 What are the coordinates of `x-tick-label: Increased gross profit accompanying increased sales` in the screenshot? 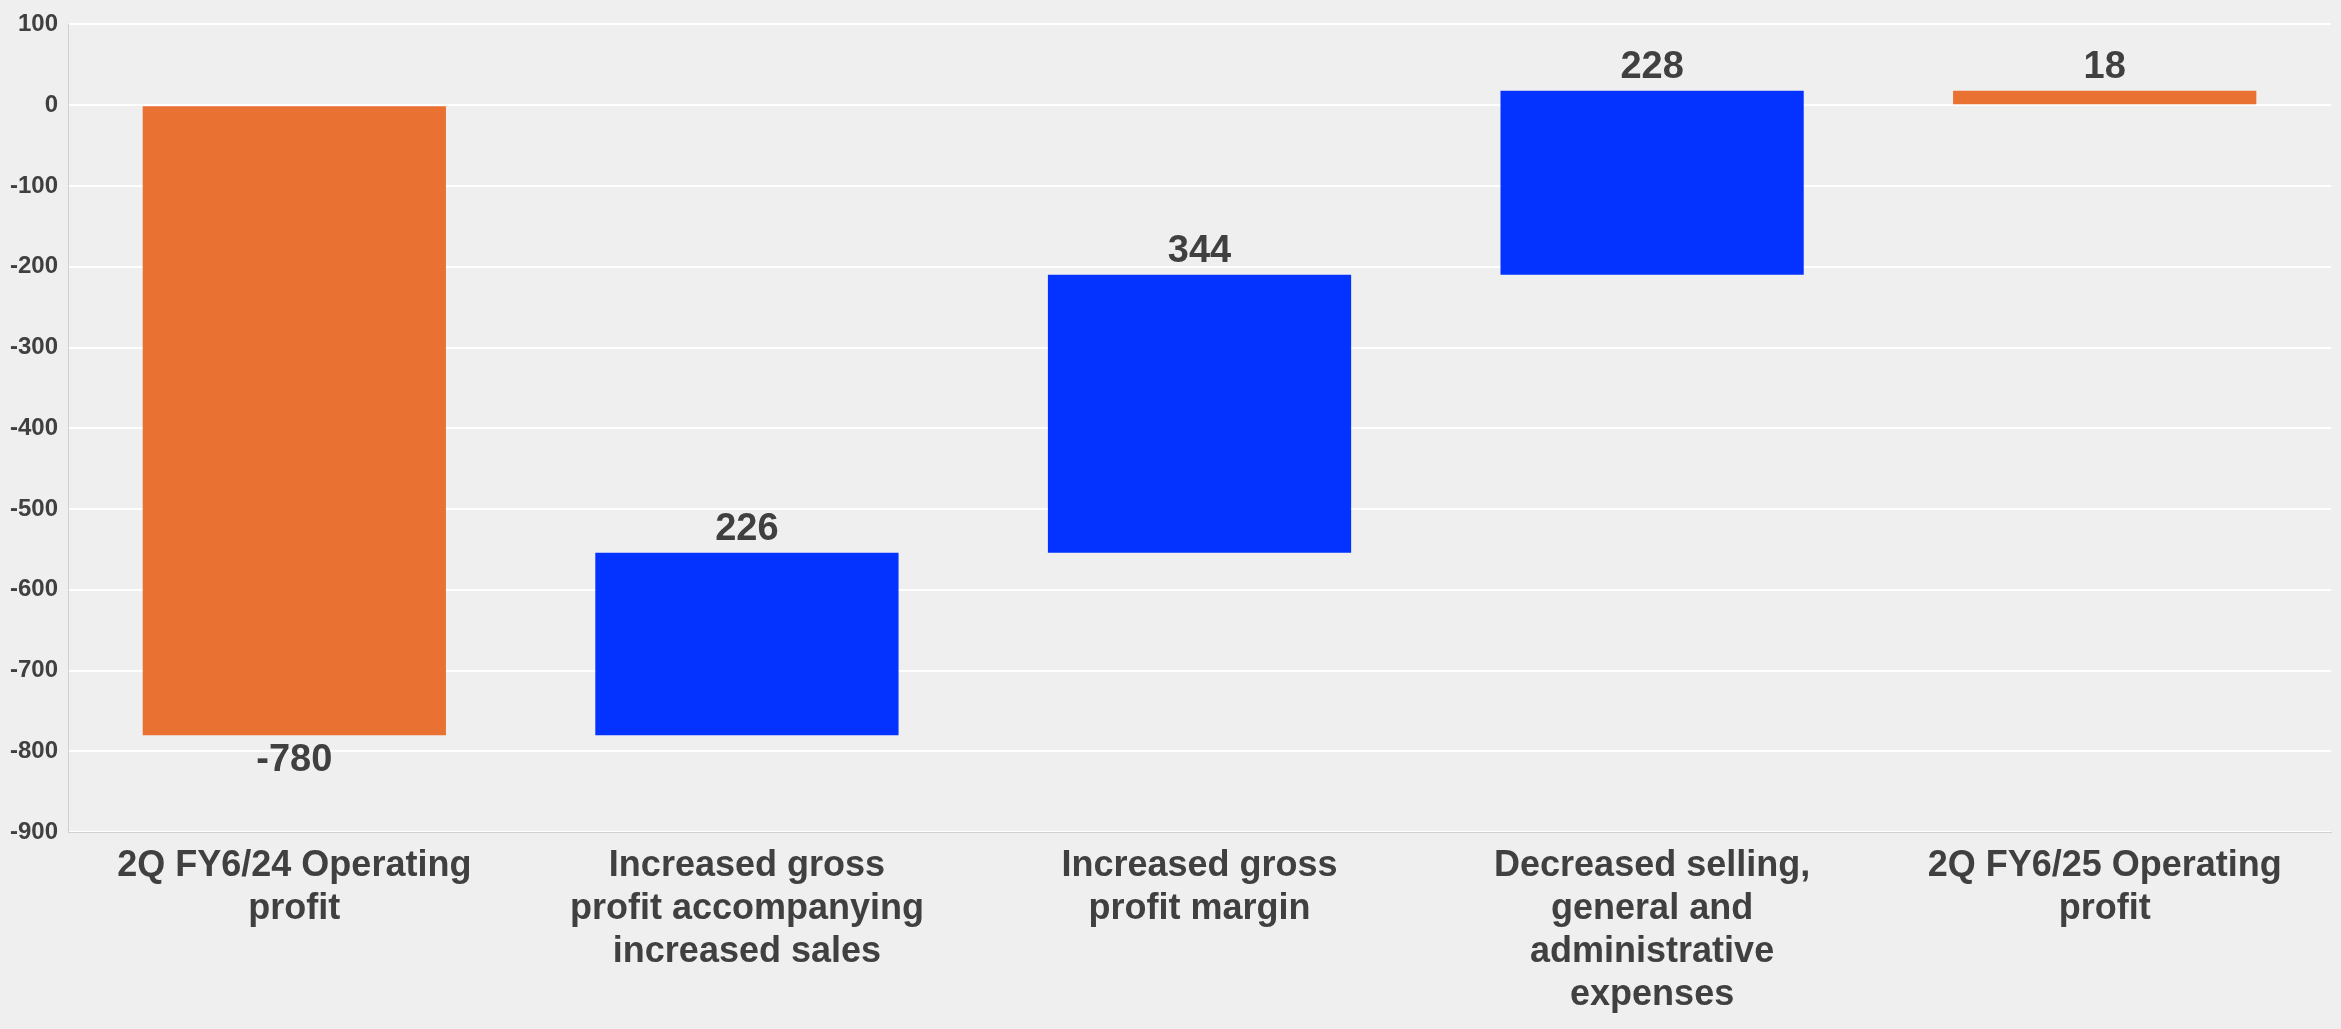 It's located at (746, 906).